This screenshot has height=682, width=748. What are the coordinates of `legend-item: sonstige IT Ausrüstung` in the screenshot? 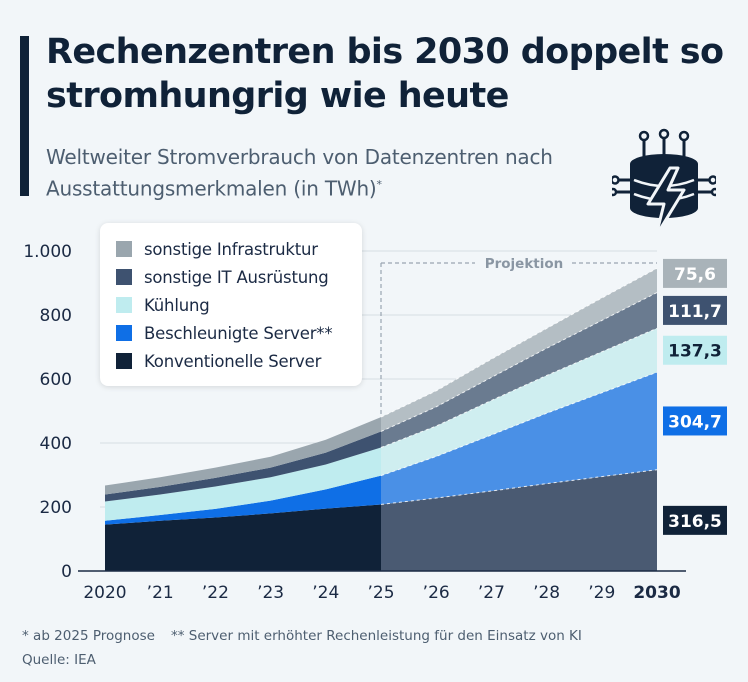 It's located at (222, 277).